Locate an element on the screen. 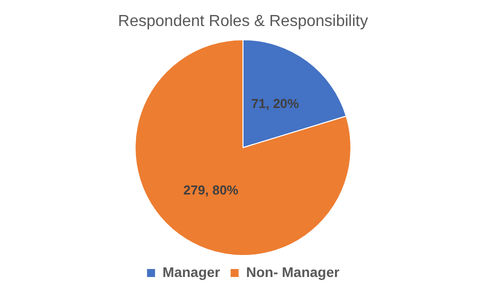  legend-label: Manager is located at coordinates (191, 272).